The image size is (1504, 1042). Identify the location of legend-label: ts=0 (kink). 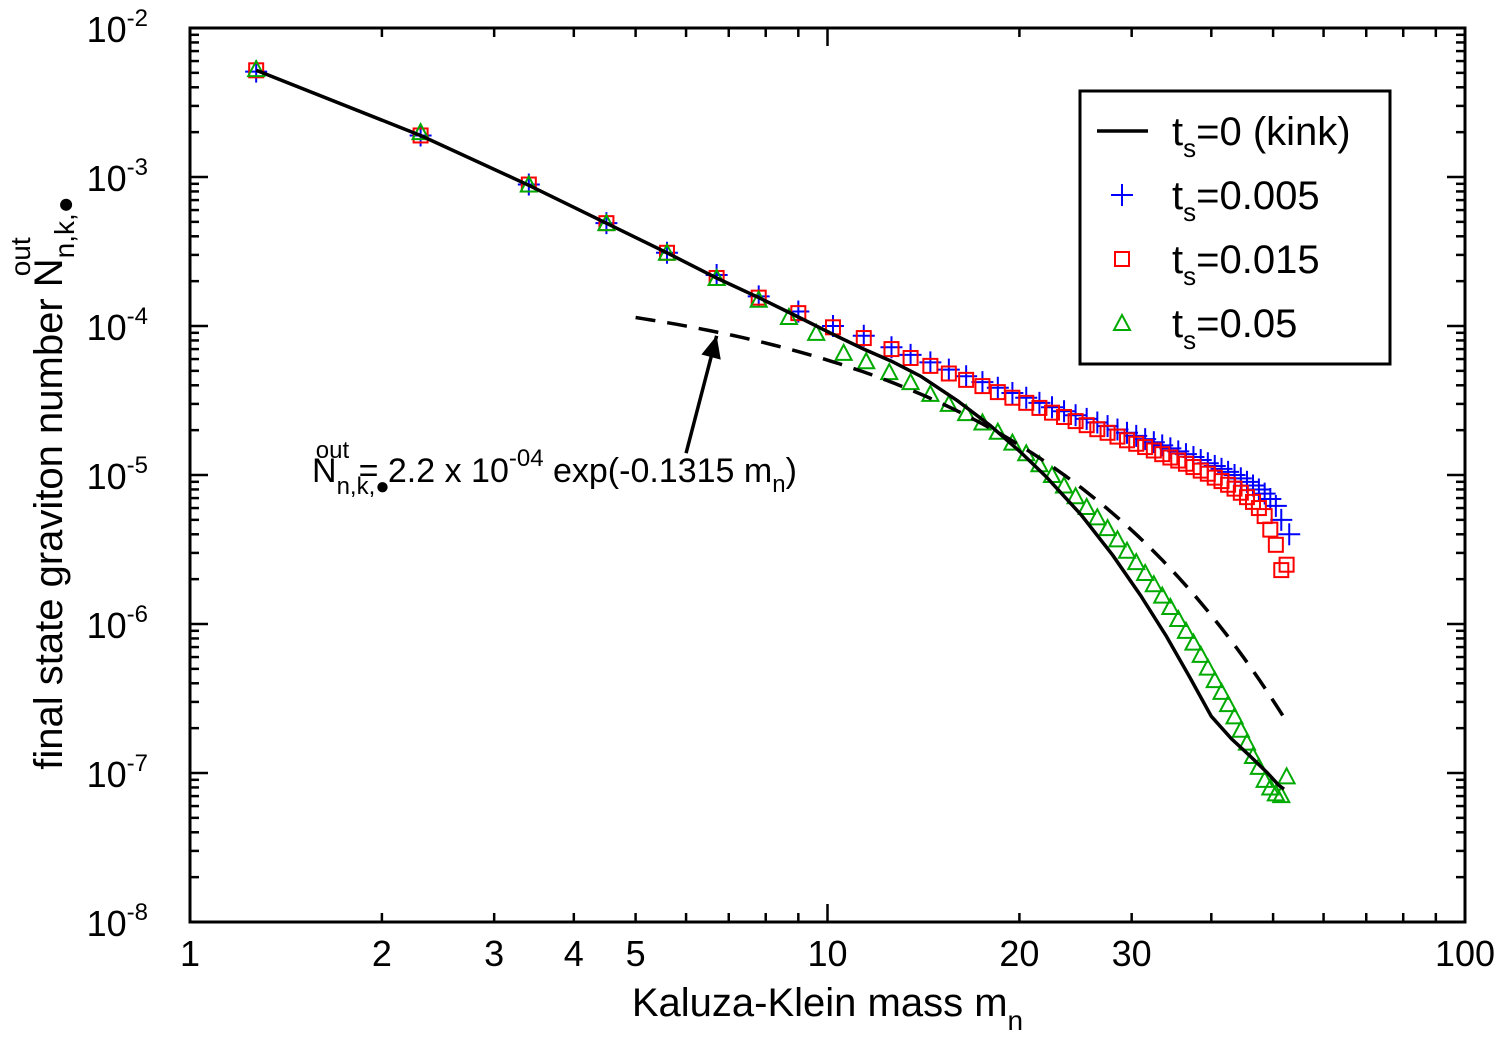
(1261, 136).